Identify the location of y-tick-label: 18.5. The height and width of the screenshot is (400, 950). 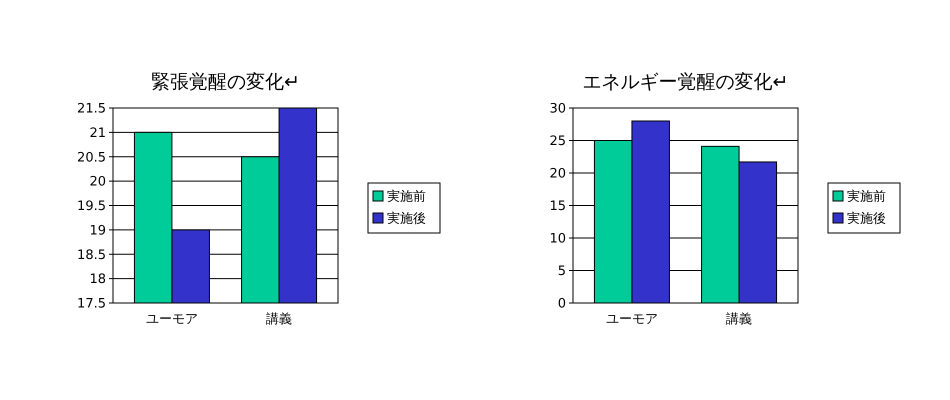
(91, 255).